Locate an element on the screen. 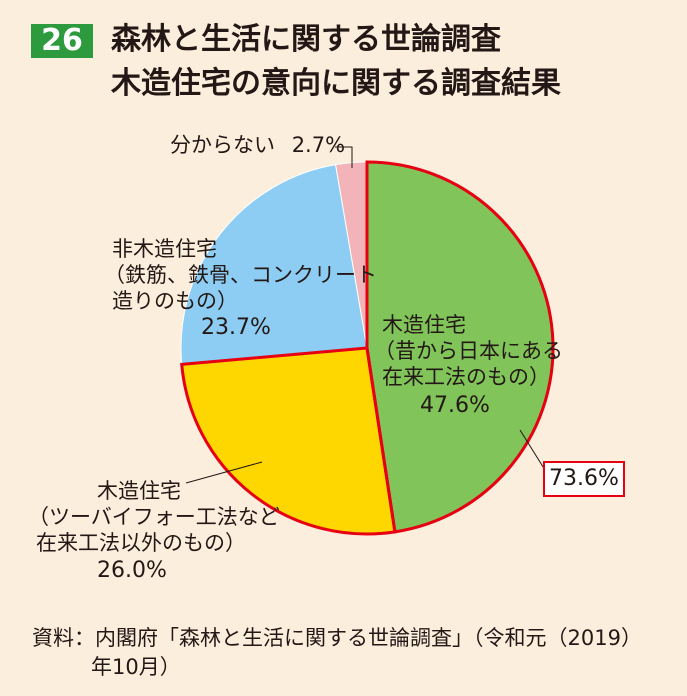  slice-label-line: （昔から日本にある is located at coordinates (468, 351).